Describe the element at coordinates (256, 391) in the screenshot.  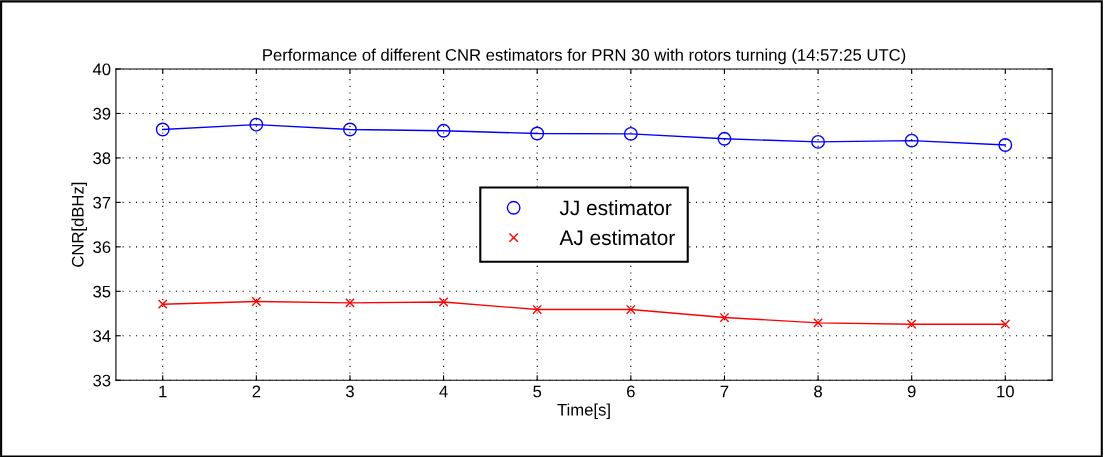
I see `x-tick-label: 2` at that location.